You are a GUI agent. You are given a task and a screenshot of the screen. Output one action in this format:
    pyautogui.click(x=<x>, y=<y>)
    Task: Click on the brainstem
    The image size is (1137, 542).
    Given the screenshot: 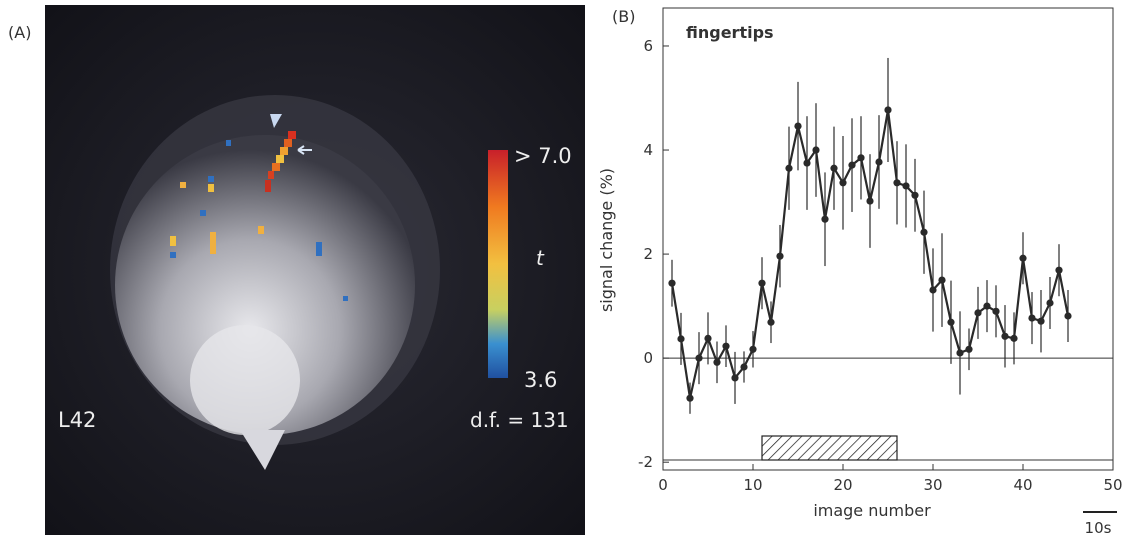 What is the action you would take?
    pyautogui.click(x=262, y=450)
    